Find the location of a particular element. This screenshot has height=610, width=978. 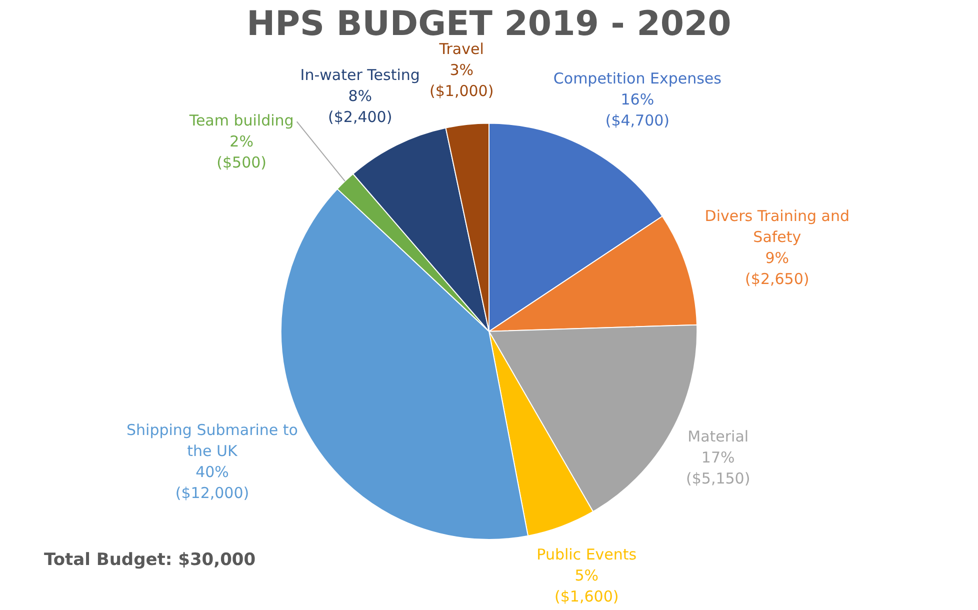

slice-label: Competition Expenses is located at coordinates (637, 79).